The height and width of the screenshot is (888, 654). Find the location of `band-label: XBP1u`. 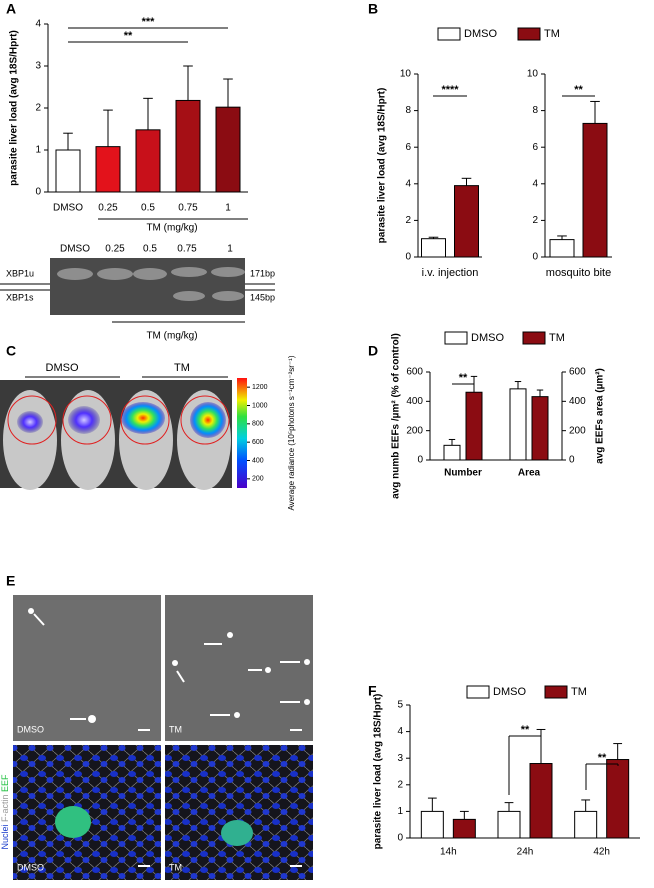

band-label: XBP1u is located at coordinates (20, 273).